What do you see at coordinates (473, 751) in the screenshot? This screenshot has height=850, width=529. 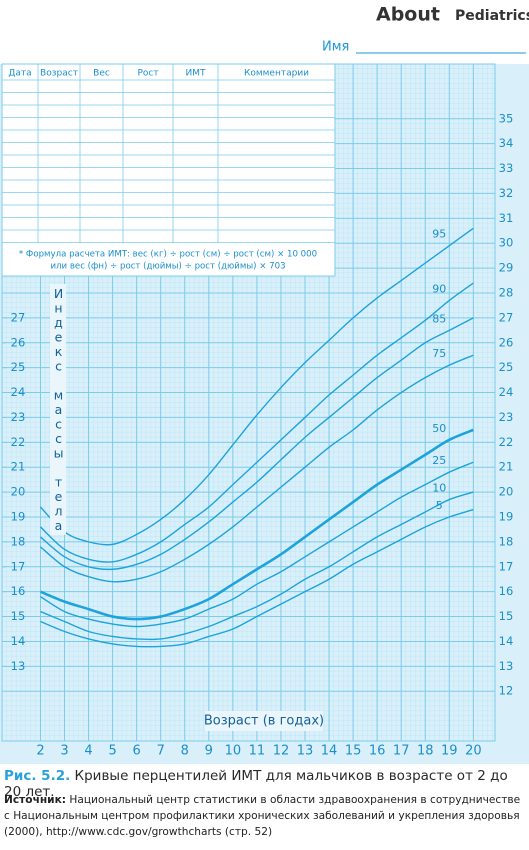 I see `x-tick-label: 20` at bounding box center [473, 751].